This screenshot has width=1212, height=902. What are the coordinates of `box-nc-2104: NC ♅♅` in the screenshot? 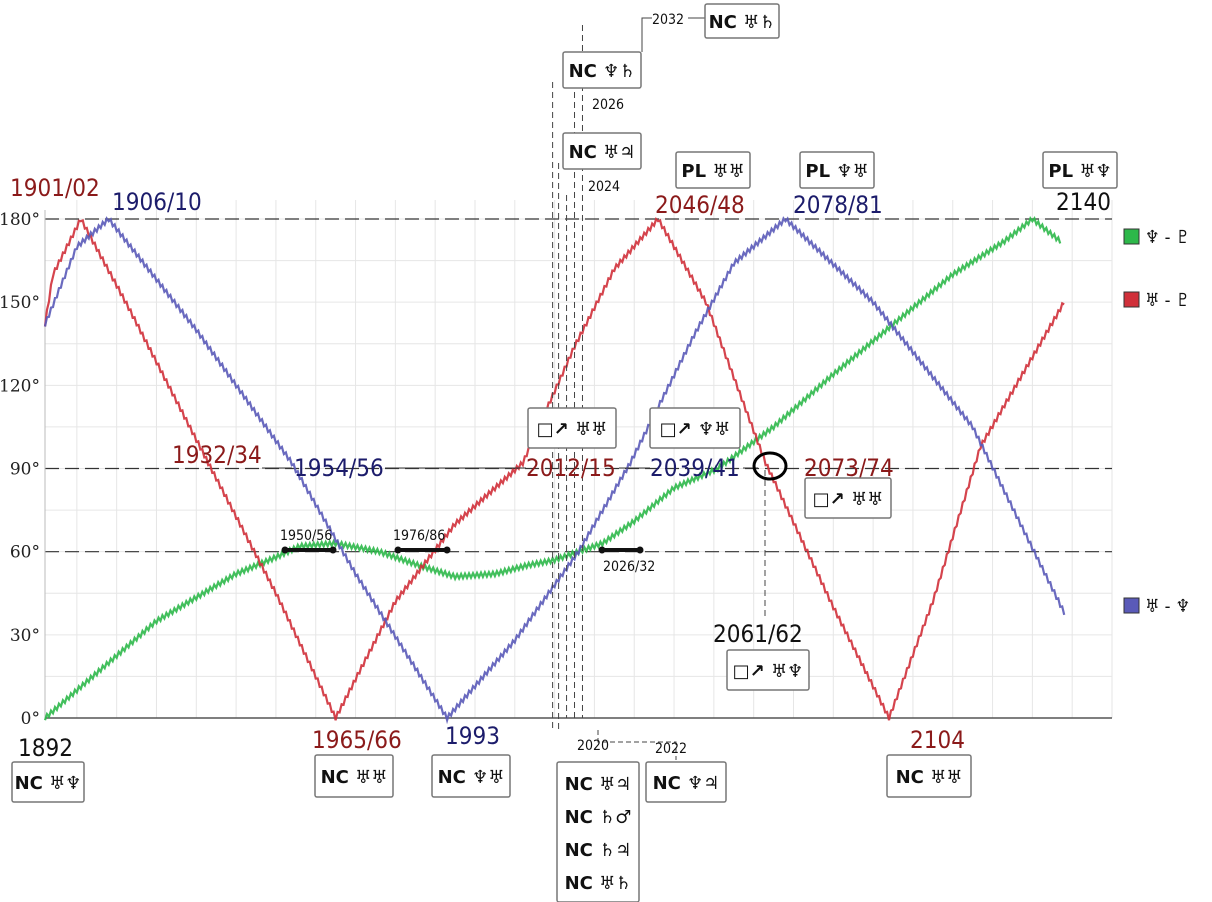 It's located at (929, 776).